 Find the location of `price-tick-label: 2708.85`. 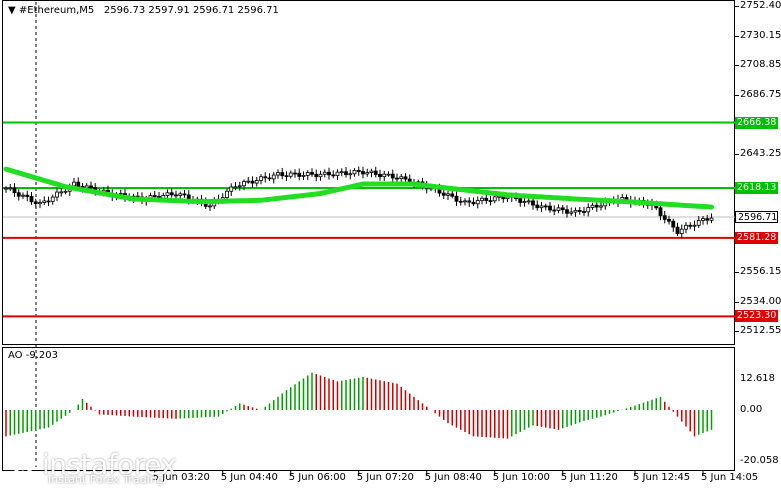

price-tick-label: 2708.85 is located at coordinates (760, 64).